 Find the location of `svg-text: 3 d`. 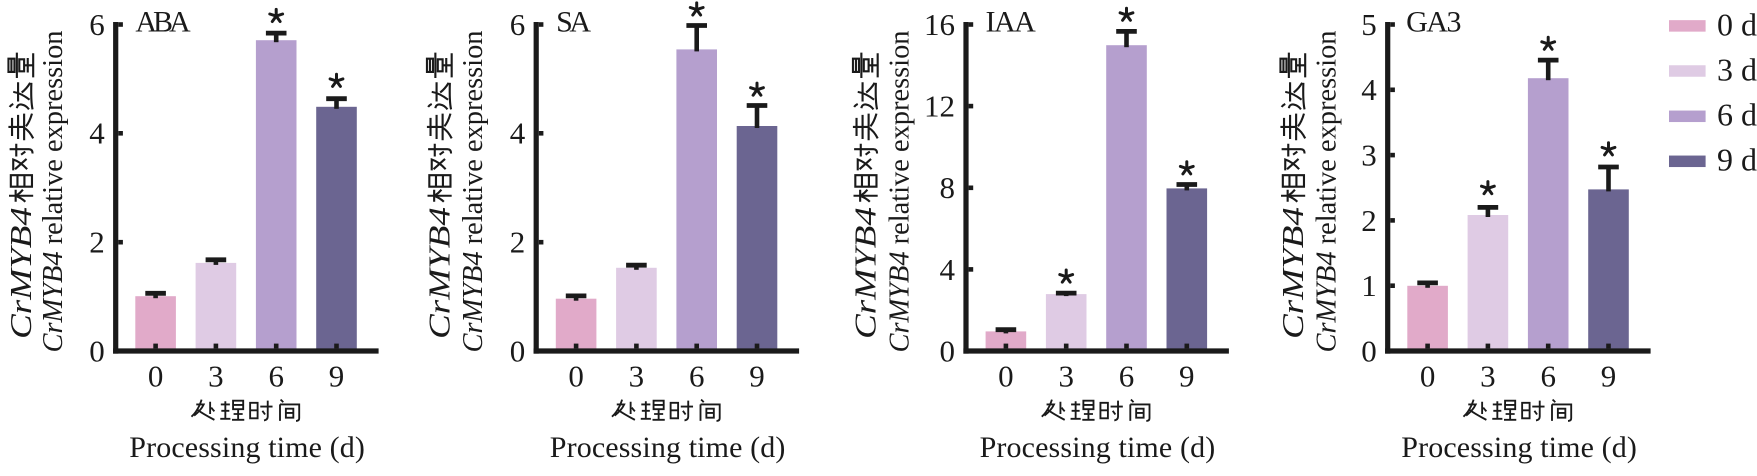

svg-text: 3 d is located at coordinates (1737, 69).